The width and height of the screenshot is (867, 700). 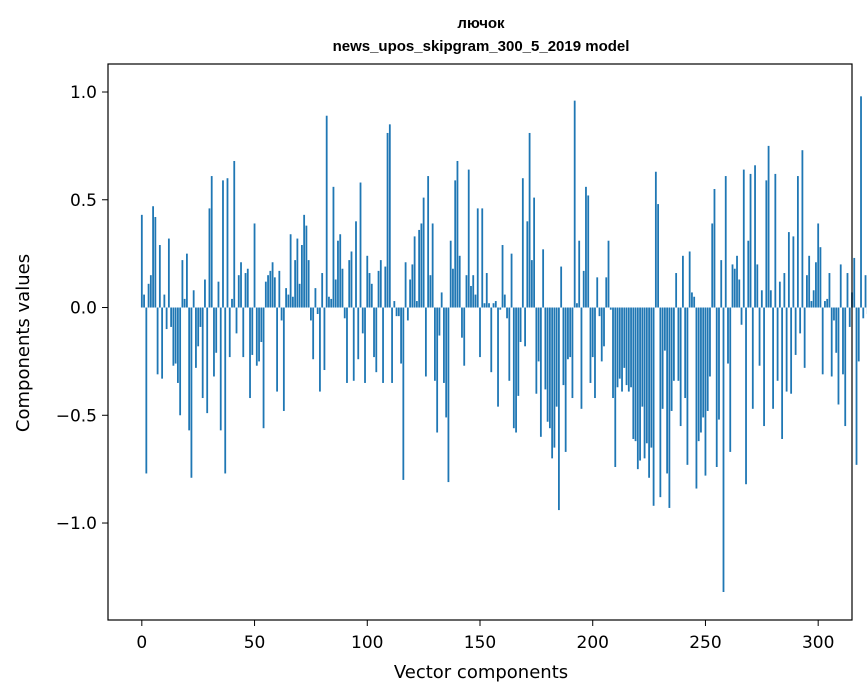 What do you see at coordinates (83, 309) in the screenshot?
I see `y-tick-label: 0.0` at bounding box center [83, 309].